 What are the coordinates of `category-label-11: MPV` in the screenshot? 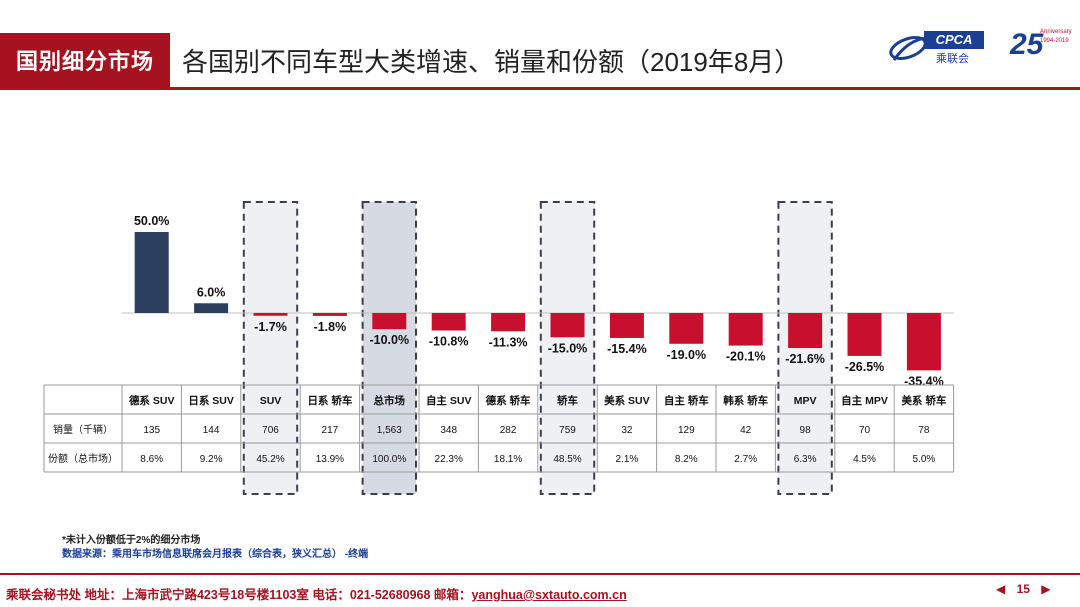 It's located at (805, 401).